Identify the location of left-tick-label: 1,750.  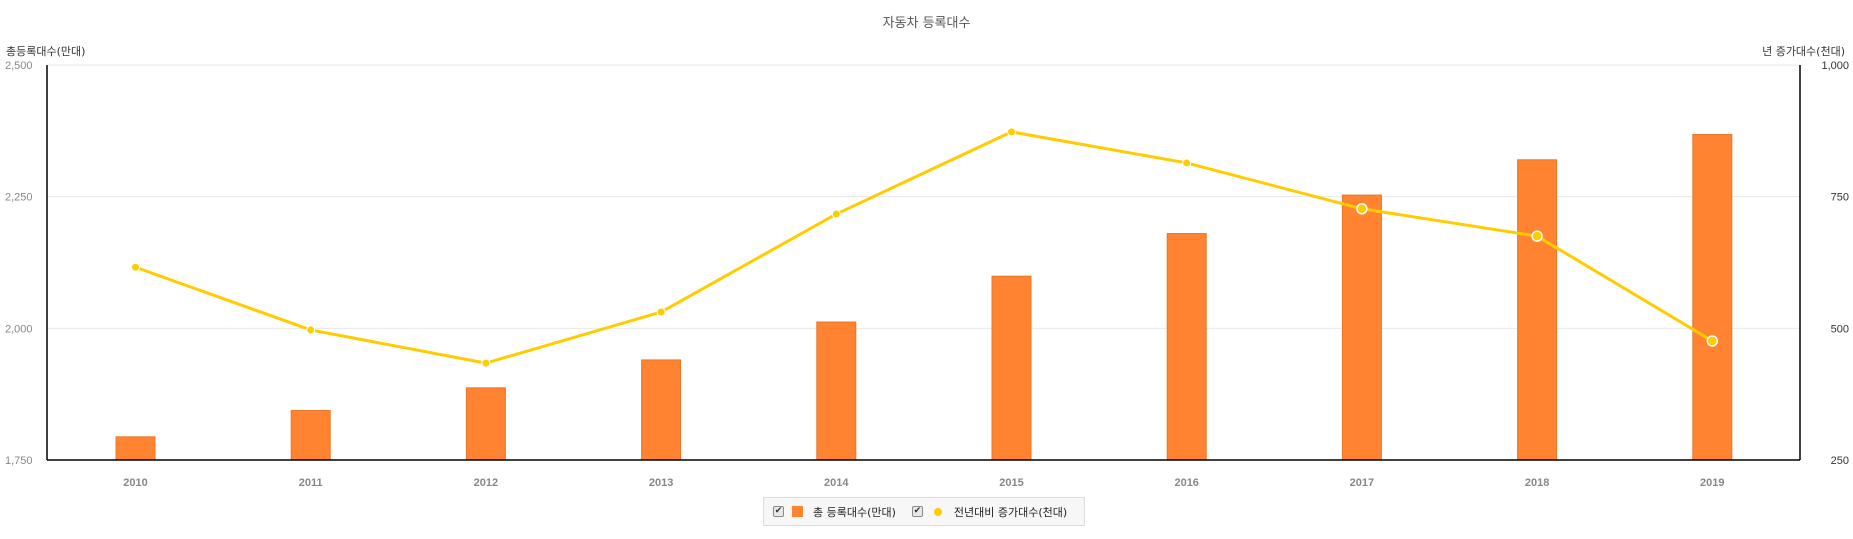
(19, 461).